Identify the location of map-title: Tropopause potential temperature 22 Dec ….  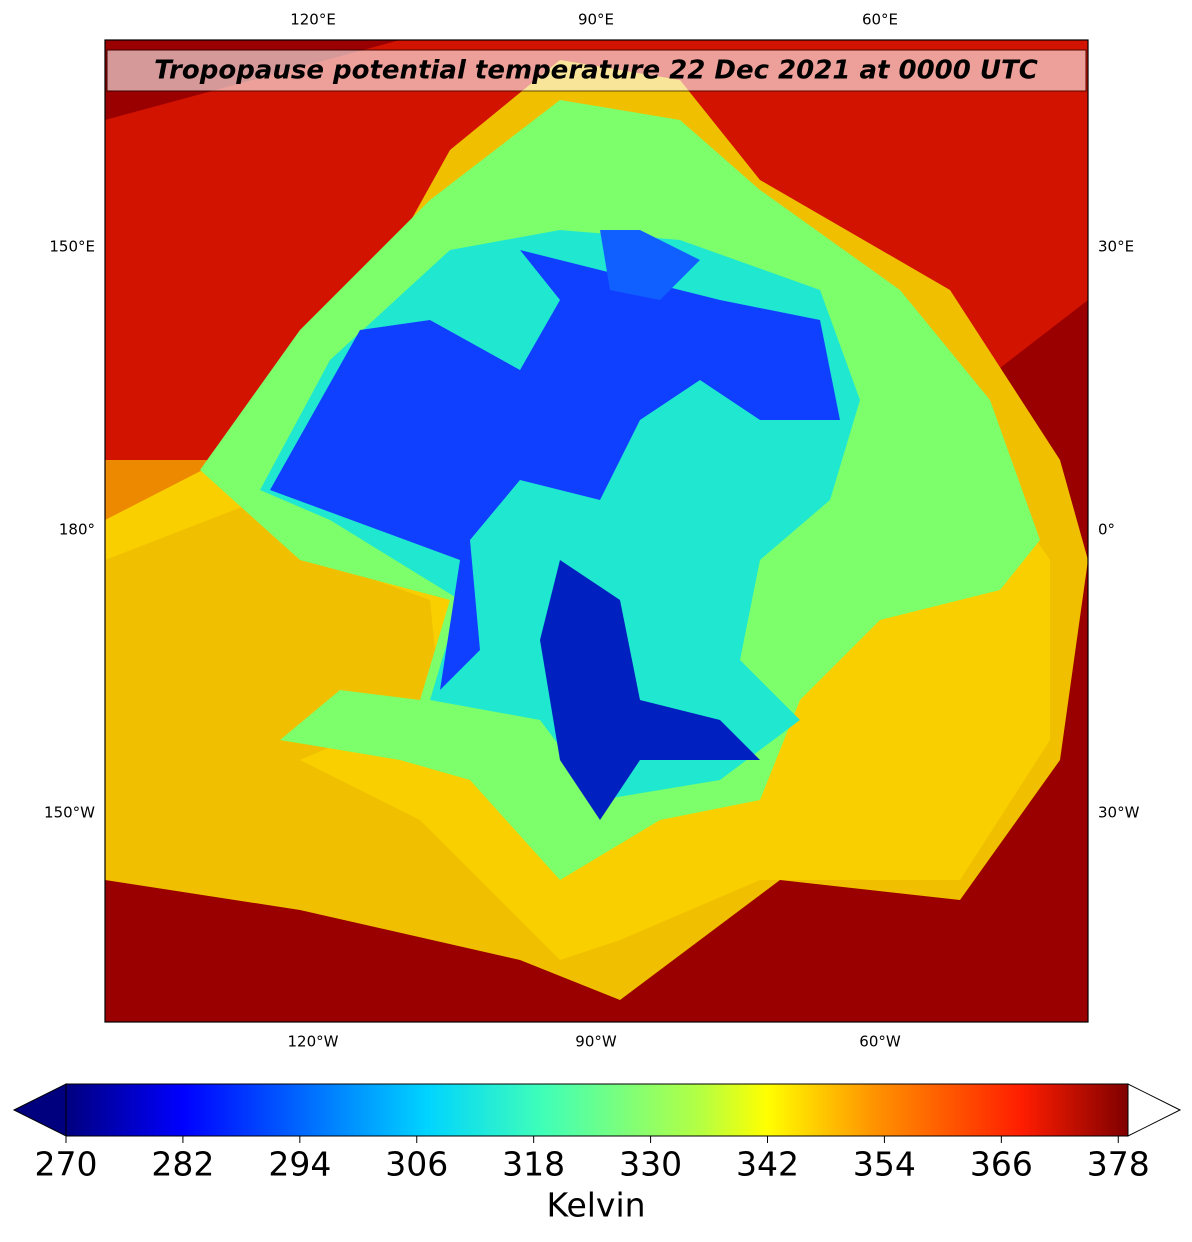
(596, 71).